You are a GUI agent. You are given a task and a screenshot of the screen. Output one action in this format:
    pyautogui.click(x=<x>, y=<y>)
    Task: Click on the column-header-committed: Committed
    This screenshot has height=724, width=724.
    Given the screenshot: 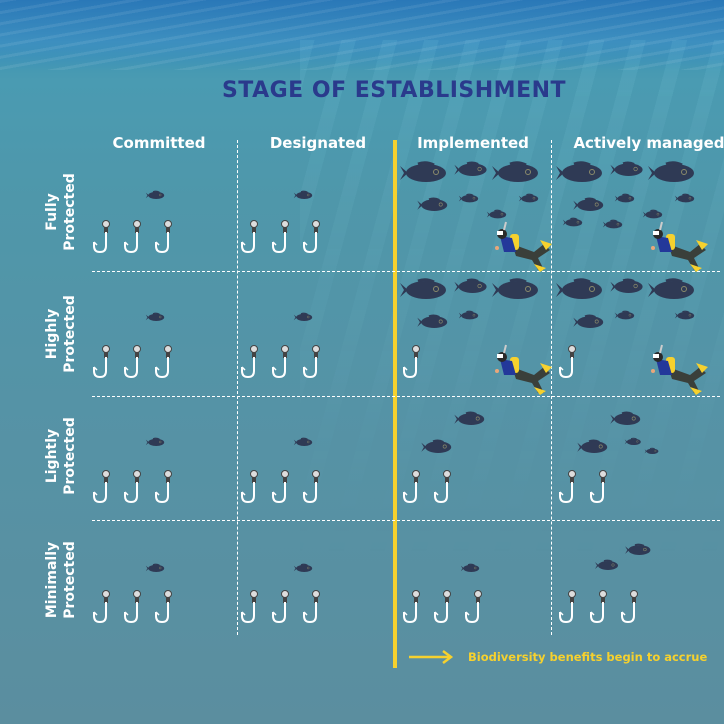 What is the action you would take?
    pyautogui.click(x=159, y=143)
    